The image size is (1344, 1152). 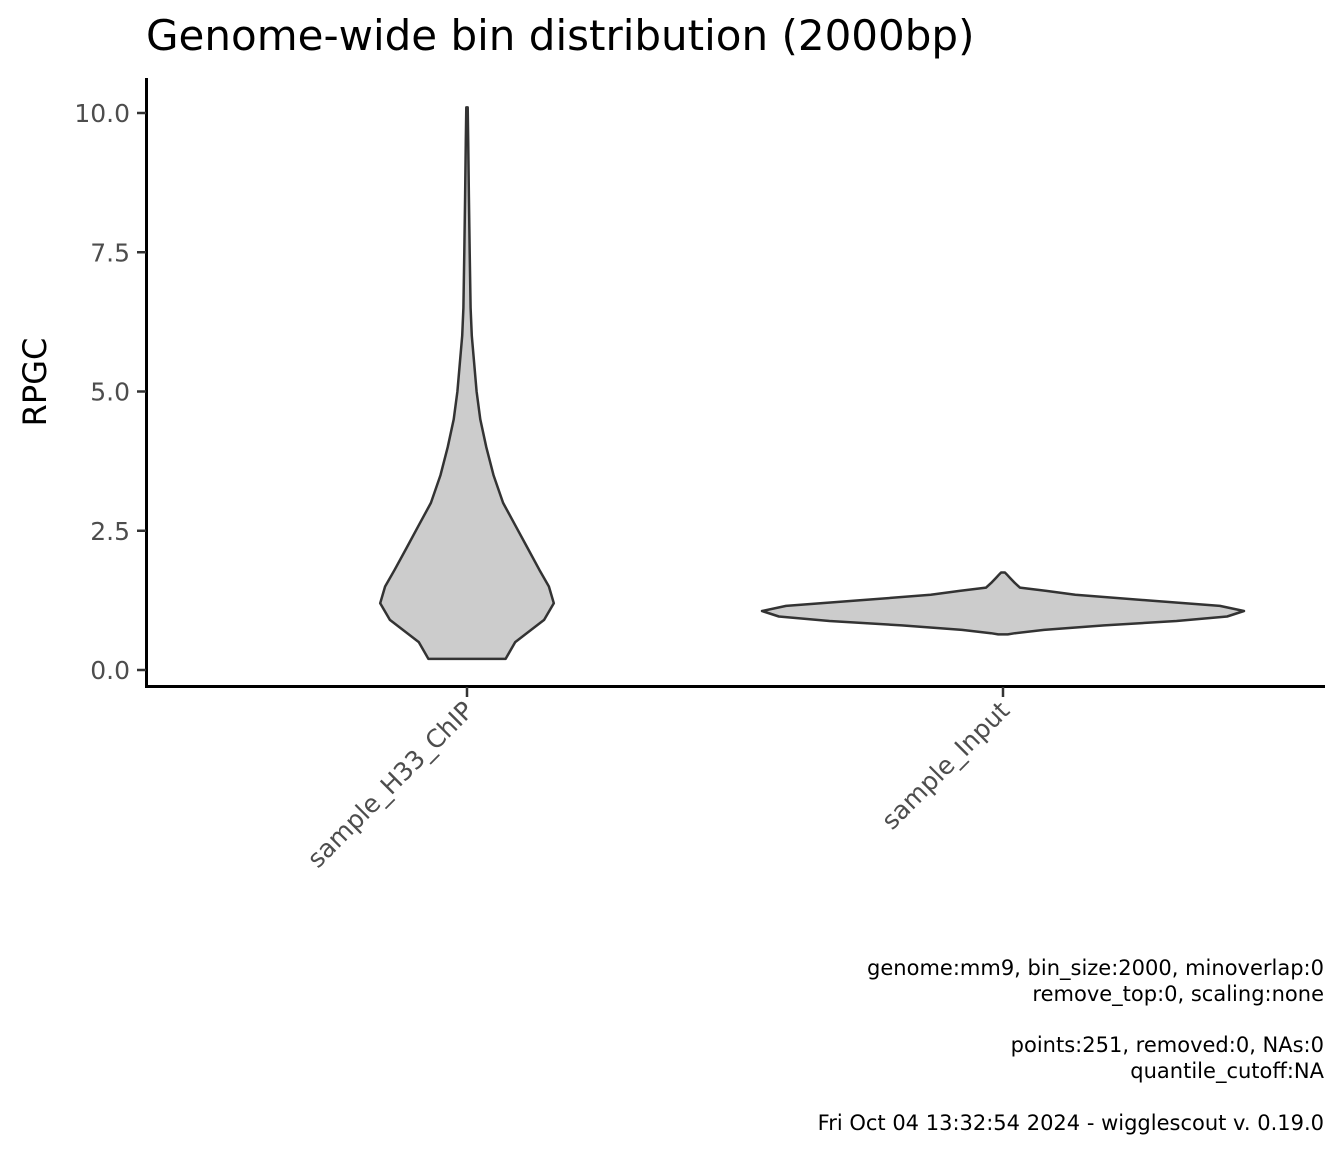 What do you see at coordinates (1003, 603) in the screenshot?
I see `violin-sample_Input` at bounding box center [1003, 603].